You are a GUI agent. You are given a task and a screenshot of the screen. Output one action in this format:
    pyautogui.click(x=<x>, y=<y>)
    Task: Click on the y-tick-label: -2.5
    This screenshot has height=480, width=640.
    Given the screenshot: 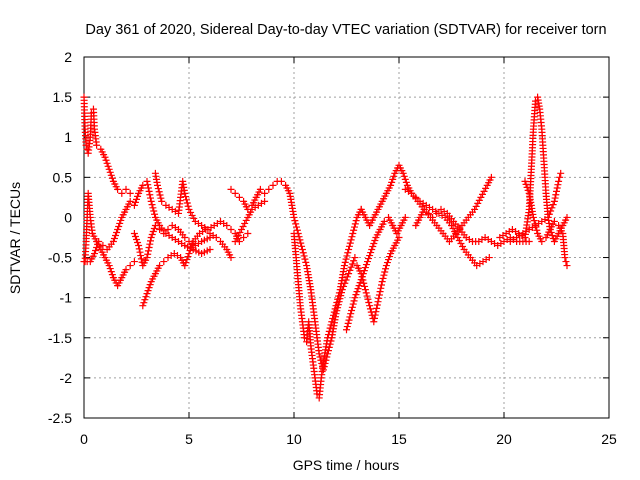 What is the action you would take?
    pyautogui.click(x=60, y=418)
    